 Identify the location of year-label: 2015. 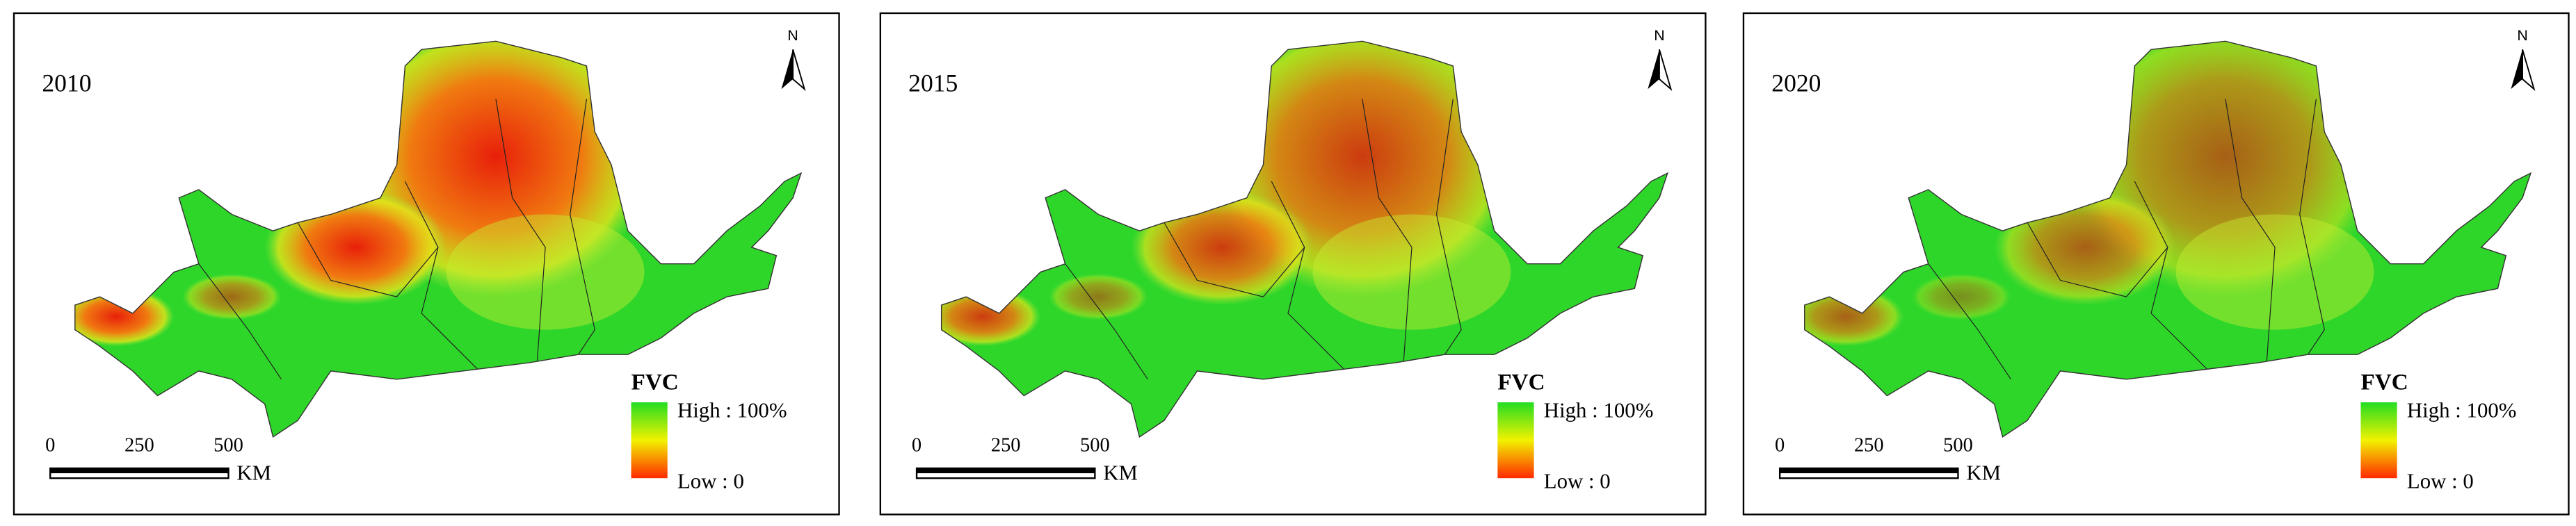
(933, 83).